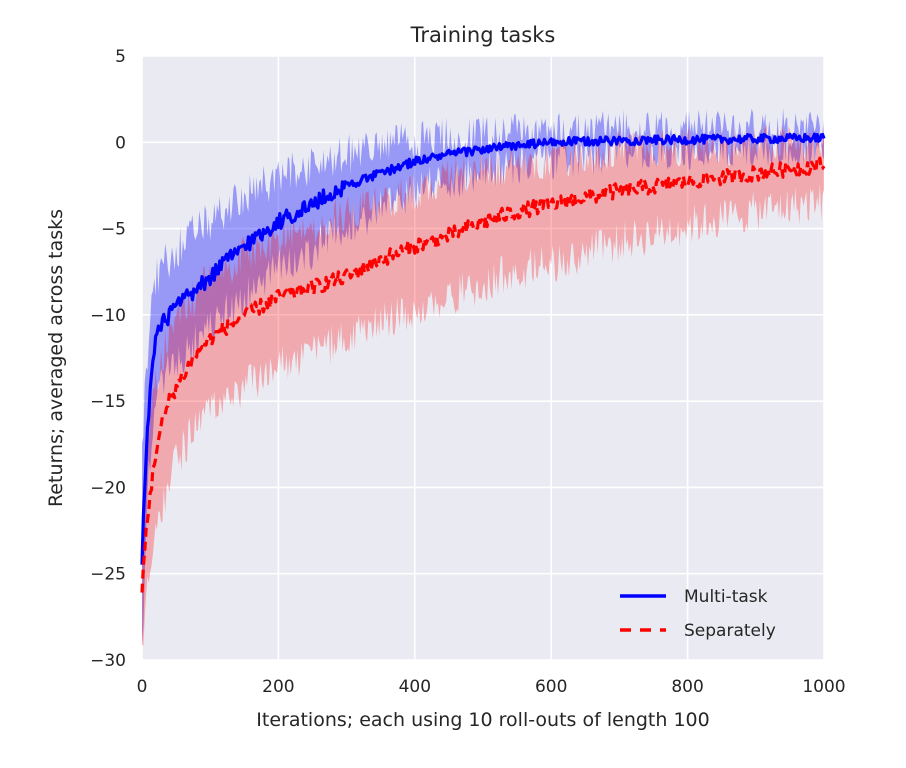 The image size is (906, 768). What do you see at coordinates (726, 597) in the screenshot?
I see `legend-label-multi-task: Multi-task` at bounding box center [726, 597].